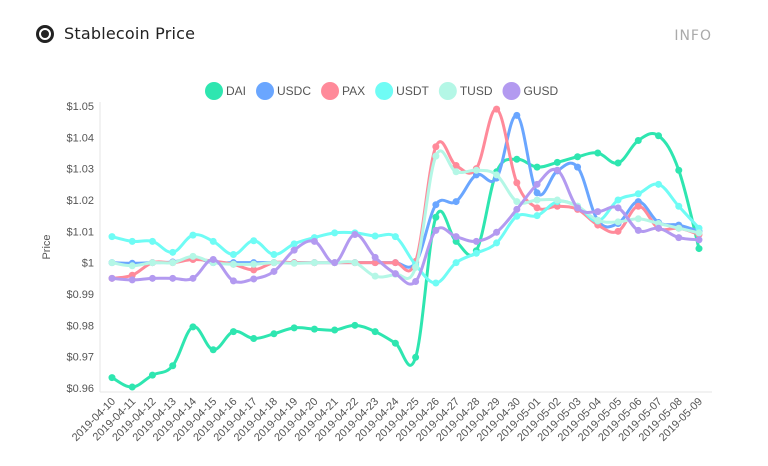  I want to click on legend-label: USDC, so click(294, 91).